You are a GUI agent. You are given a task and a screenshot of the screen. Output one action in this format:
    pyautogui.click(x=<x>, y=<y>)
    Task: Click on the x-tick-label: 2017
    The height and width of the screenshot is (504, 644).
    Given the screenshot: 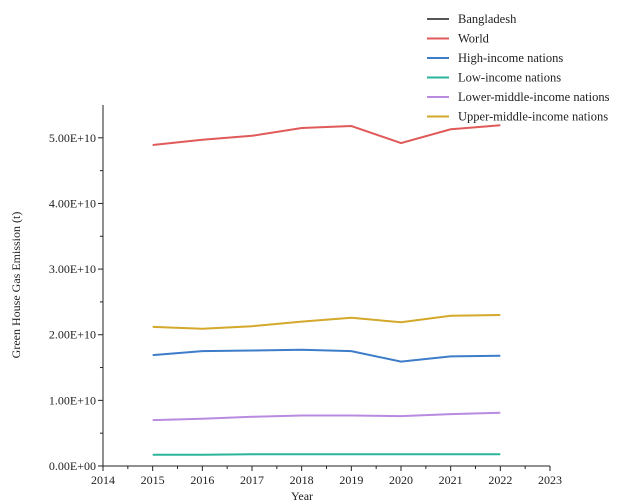 What is the action you would take?
    pyautogui.click(x=252, y=480)
    